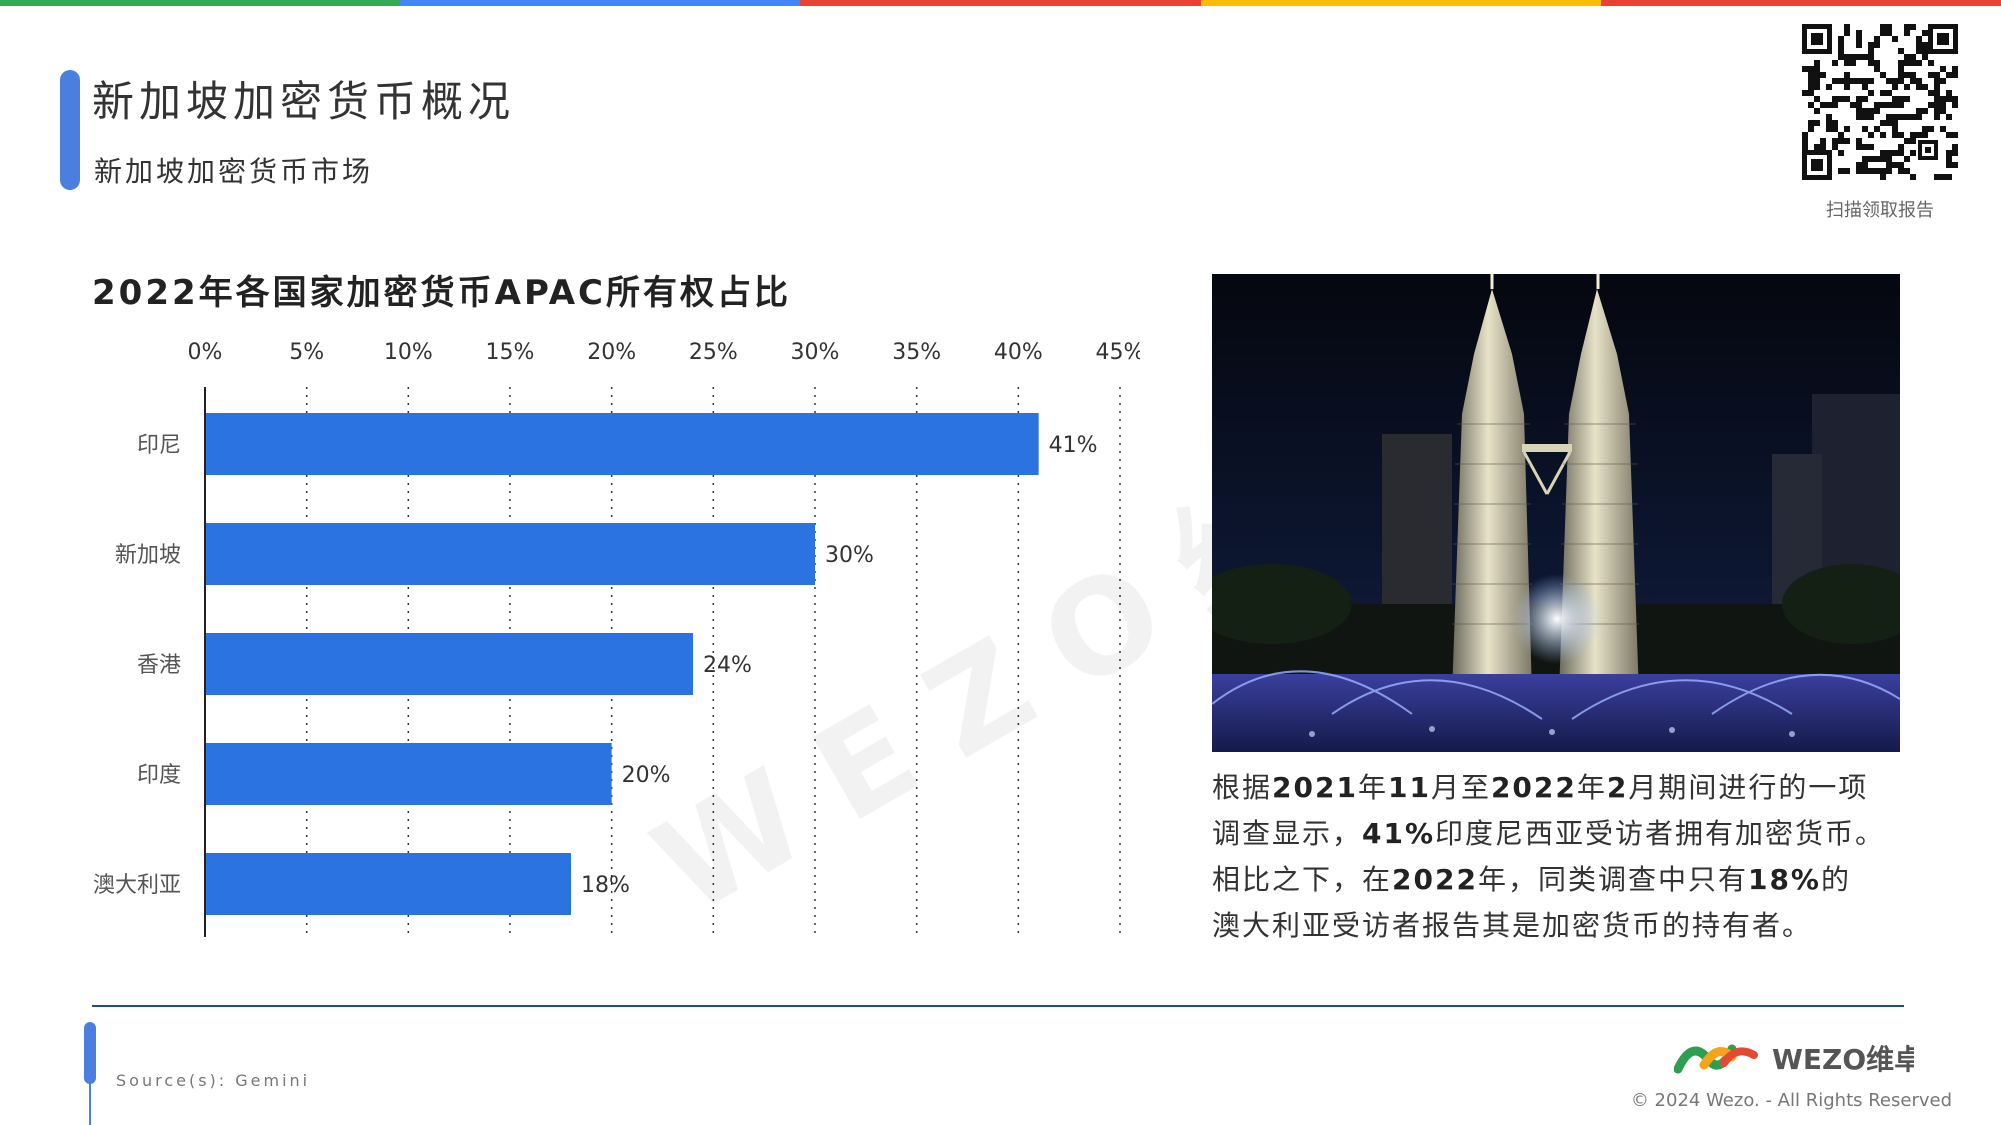 The image size is (2001, 1125). Describe the element at coordinates (234, 171) in the screenshot. I see `page-subtitle: 新加坡加密货币市场` at that location.